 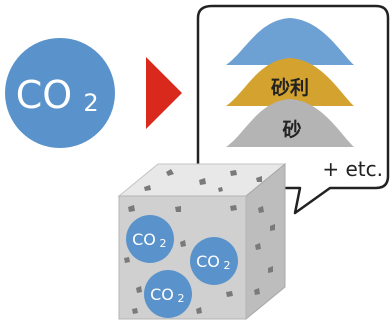 I want to click on etc-label: + etc., so click(x=352, y=169).